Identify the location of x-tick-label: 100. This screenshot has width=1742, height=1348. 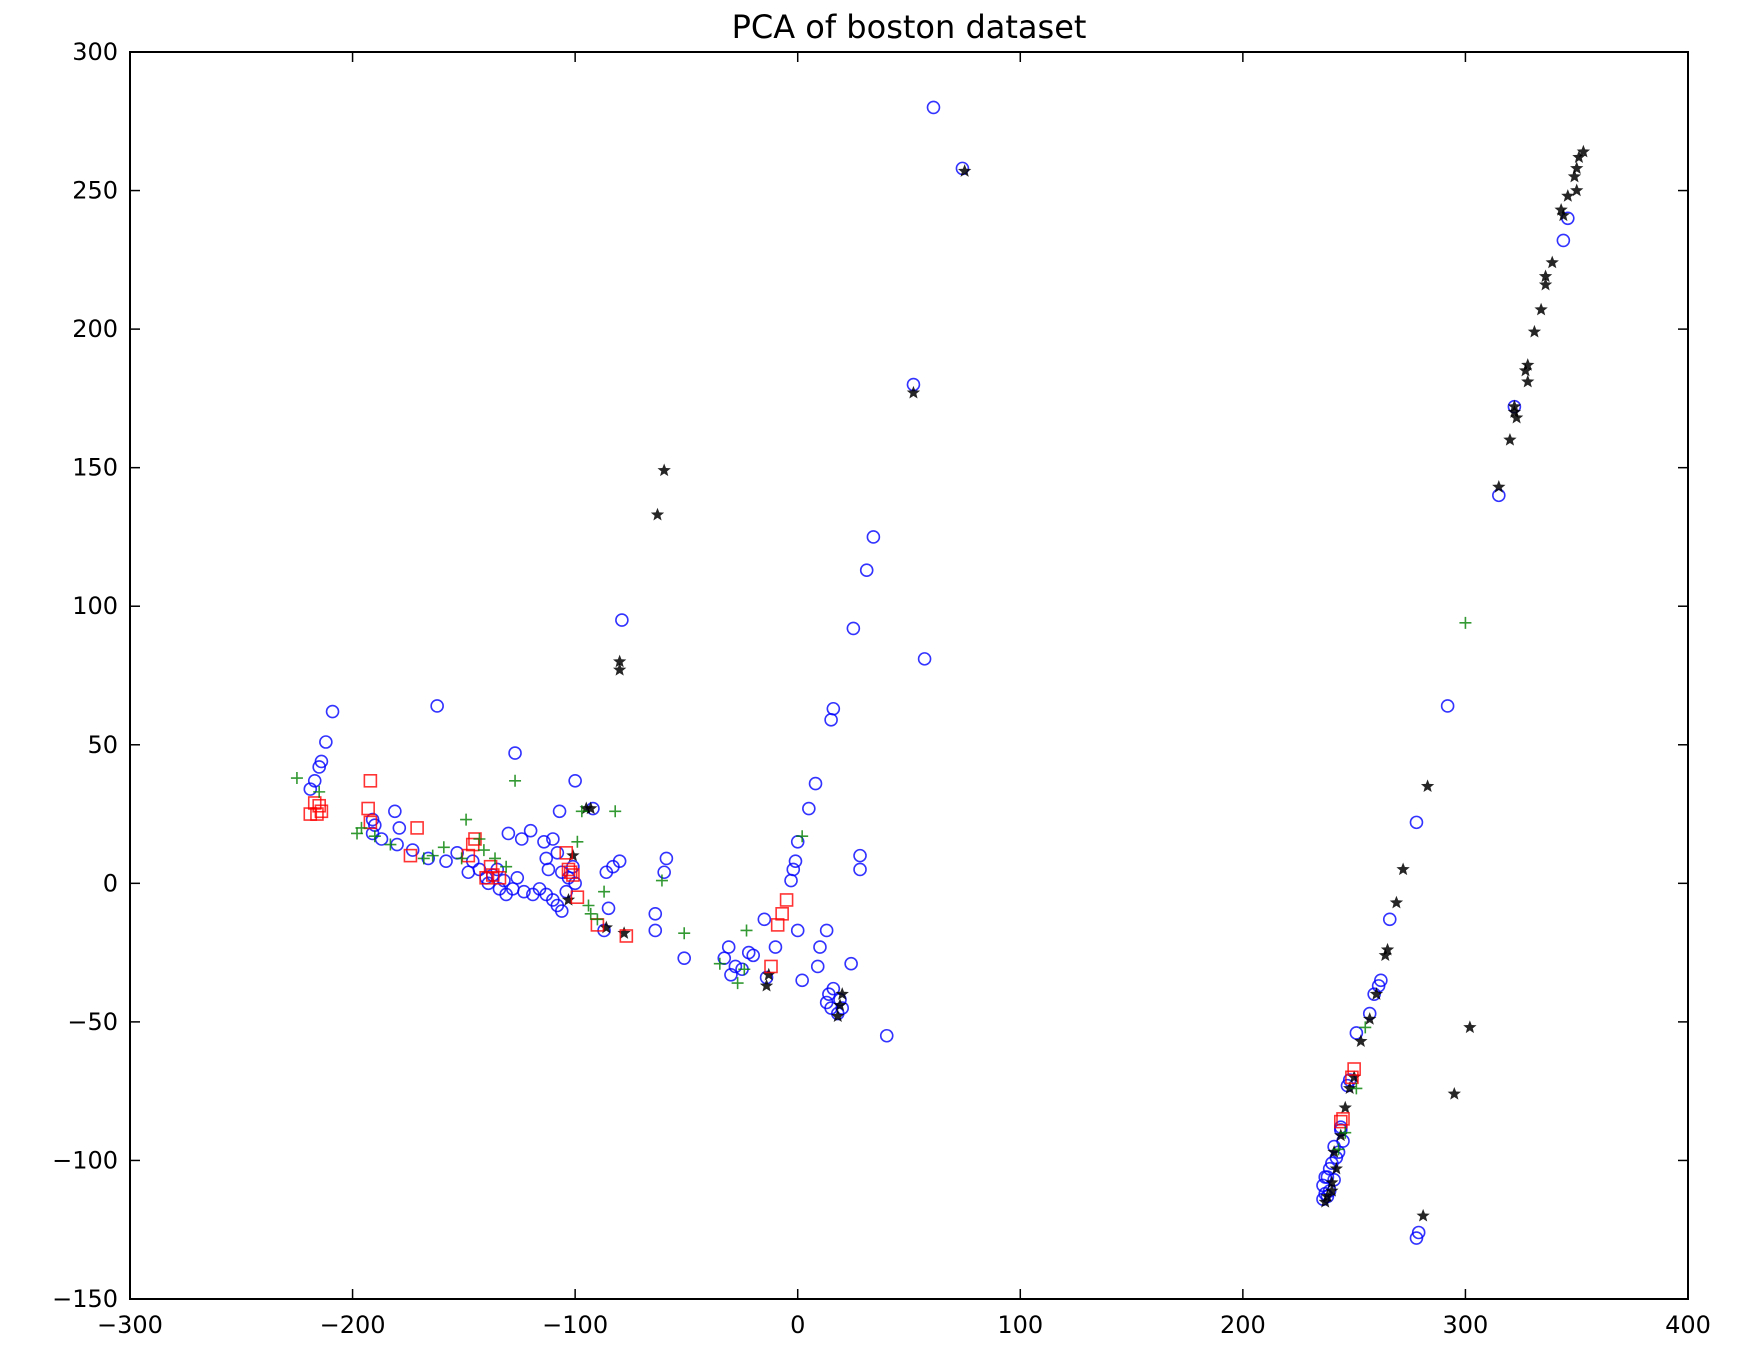
(1020, 1325).